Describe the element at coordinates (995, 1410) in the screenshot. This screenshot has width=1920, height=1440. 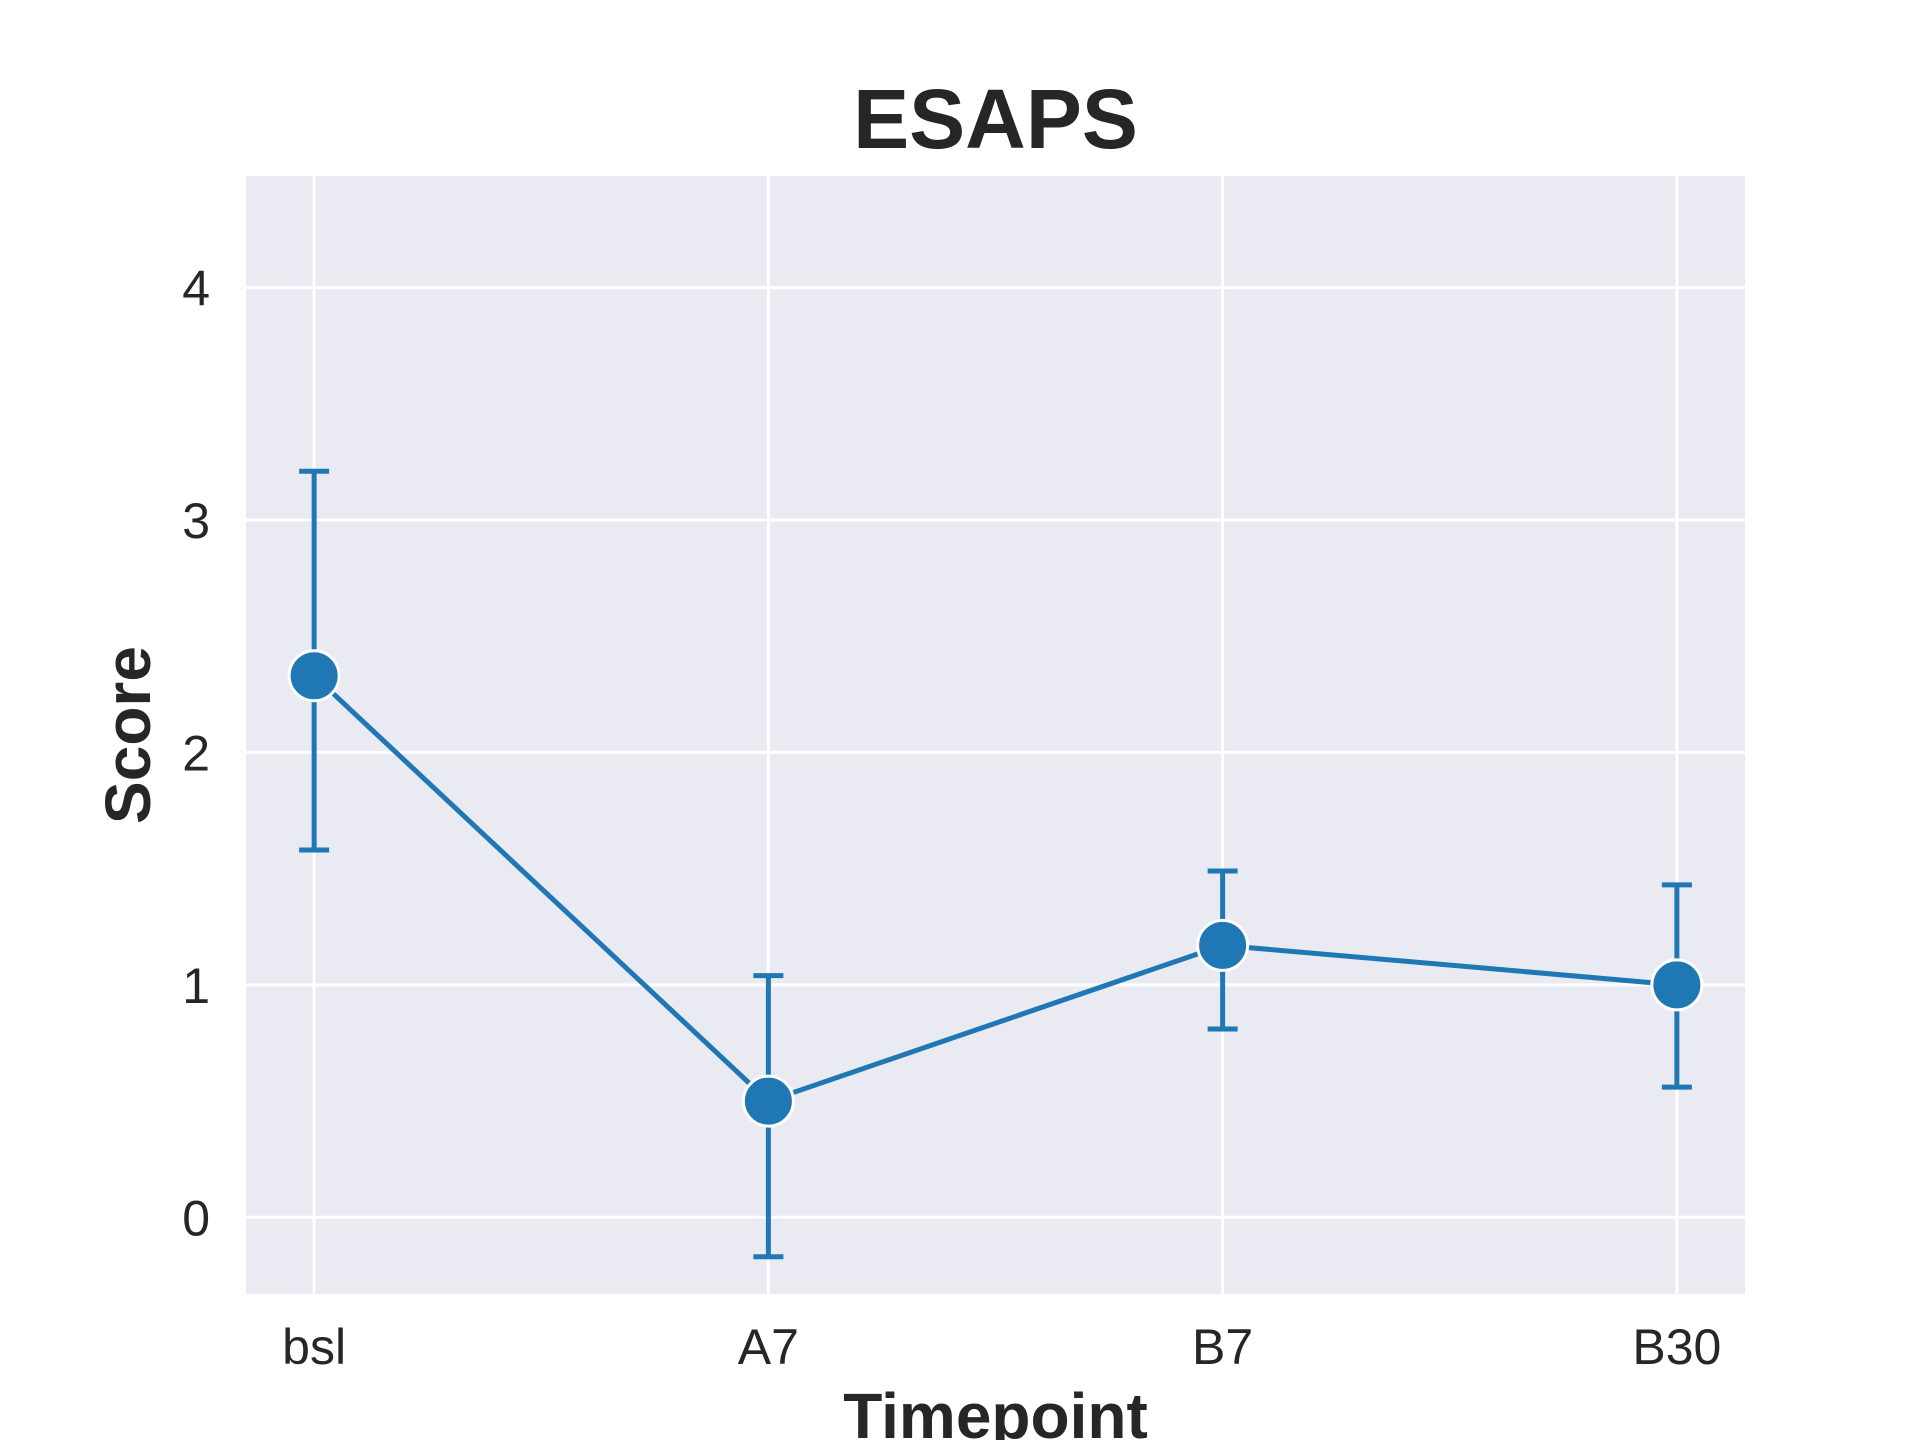
I see `x-axis-label: Timepoint` at that location.